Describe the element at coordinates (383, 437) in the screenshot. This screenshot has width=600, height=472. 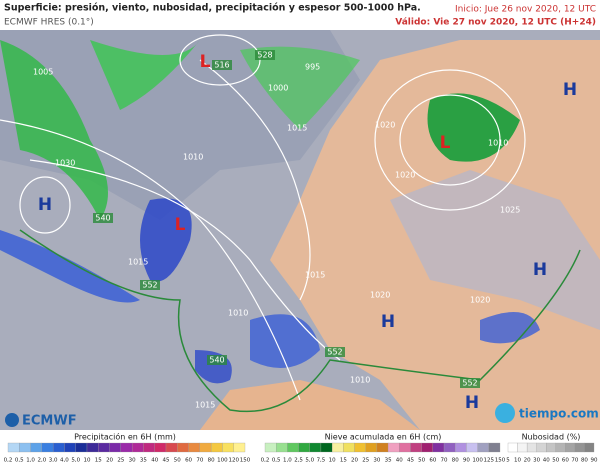
I see `legend-title: Nieve acumulada en 6H (cm)` at that location.